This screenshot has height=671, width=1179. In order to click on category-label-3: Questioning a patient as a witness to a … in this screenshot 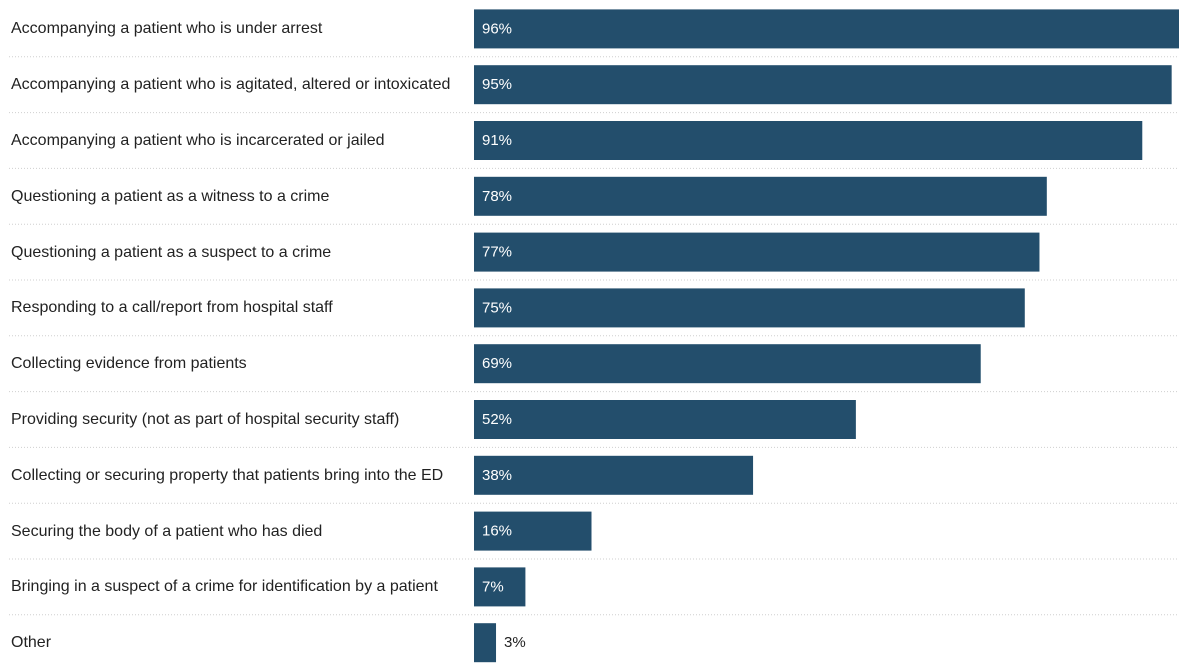, I will do `click(238, 196)`.